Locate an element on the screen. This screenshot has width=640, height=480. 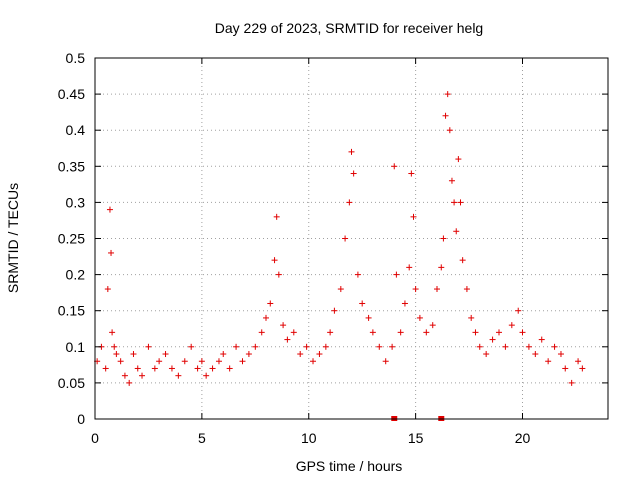
y-tick-label: 0.2 is located at coordinates (76, 275).